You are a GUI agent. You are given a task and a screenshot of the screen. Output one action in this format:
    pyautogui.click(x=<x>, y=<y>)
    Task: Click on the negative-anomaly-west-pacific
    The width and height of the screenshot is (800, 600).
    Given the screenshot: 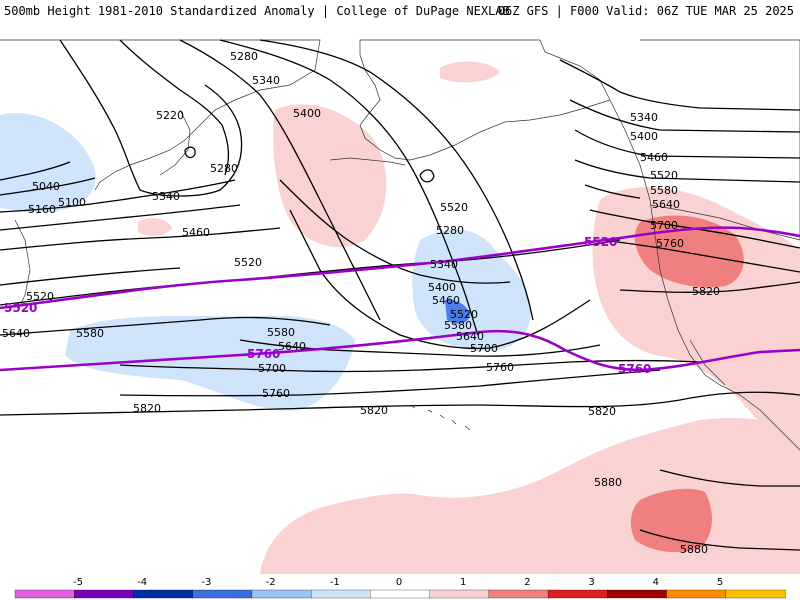 What is the action you would take?
    pyautogui.click(x=48, y=163)
    